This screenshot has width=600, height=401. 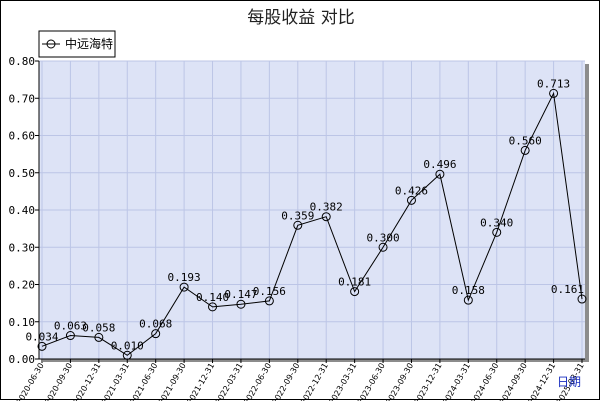 I want to click on legend-series-name: 中远海特, so click(x=89, y=43).